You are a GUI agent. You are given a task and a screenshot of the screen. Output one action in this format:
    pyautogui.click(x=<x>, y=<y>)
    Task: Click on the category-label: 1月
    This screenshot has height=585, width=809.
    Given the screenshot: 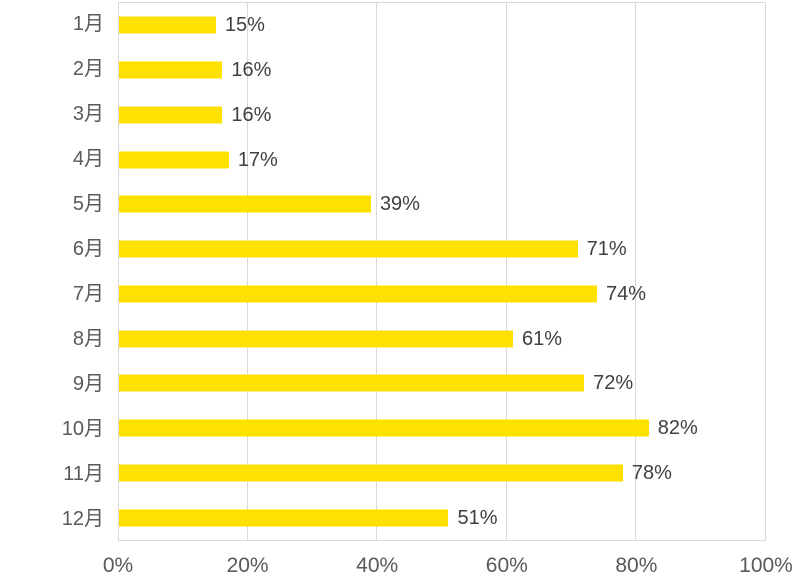 What is the action you would take?
    pyautogui.click(x=88, y=24)
    